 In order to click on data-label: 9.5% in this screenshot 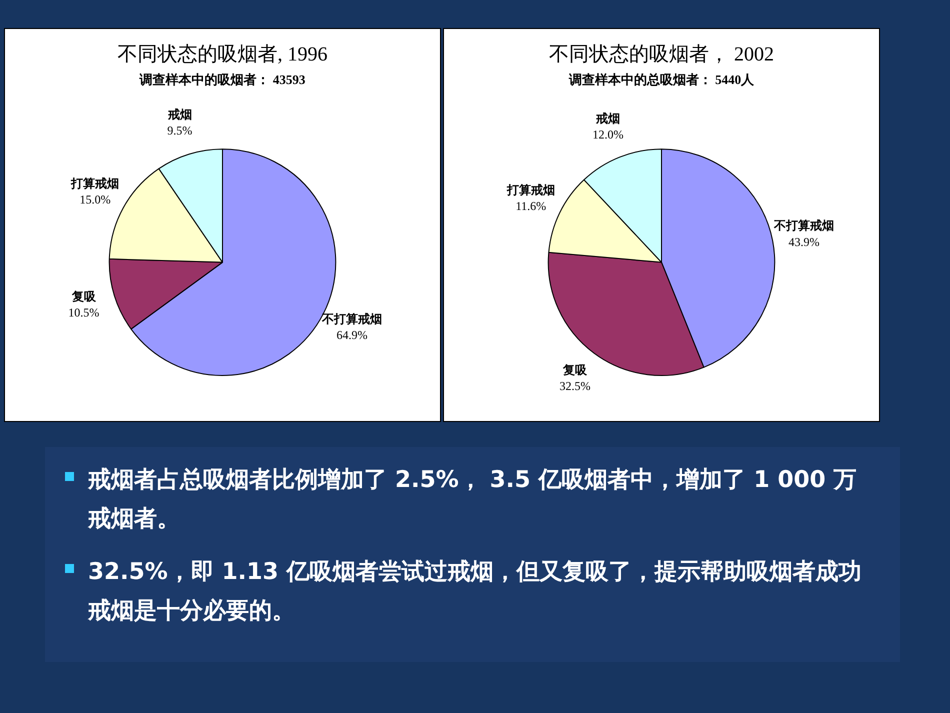, I will do `click(179, 131)`.